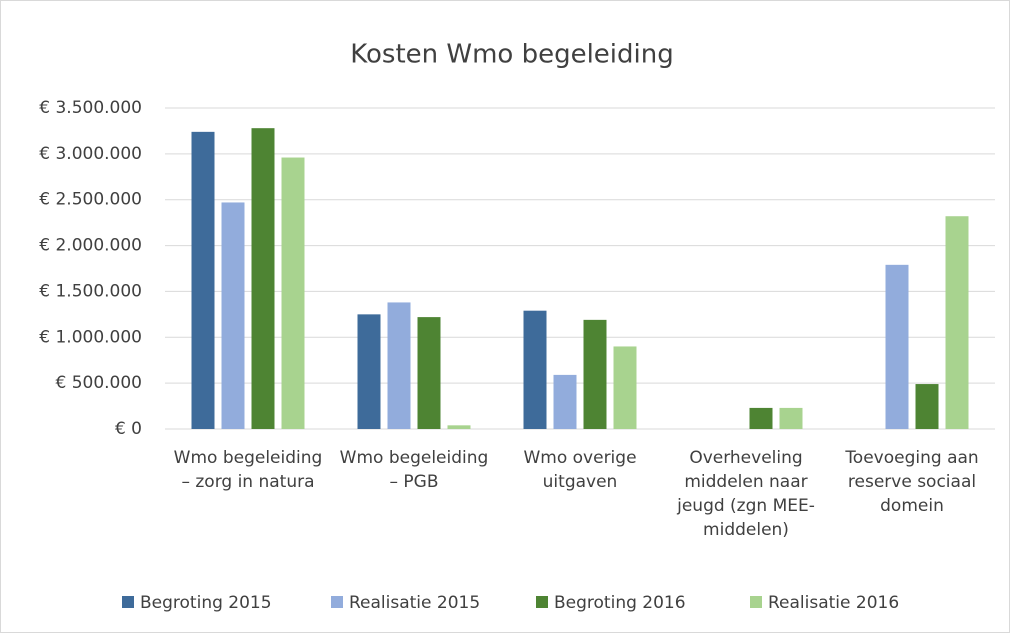 The width and height of the screenshot is (1011, 634). I want to click on y-tick-label: € 500.000, so click(98, 383).